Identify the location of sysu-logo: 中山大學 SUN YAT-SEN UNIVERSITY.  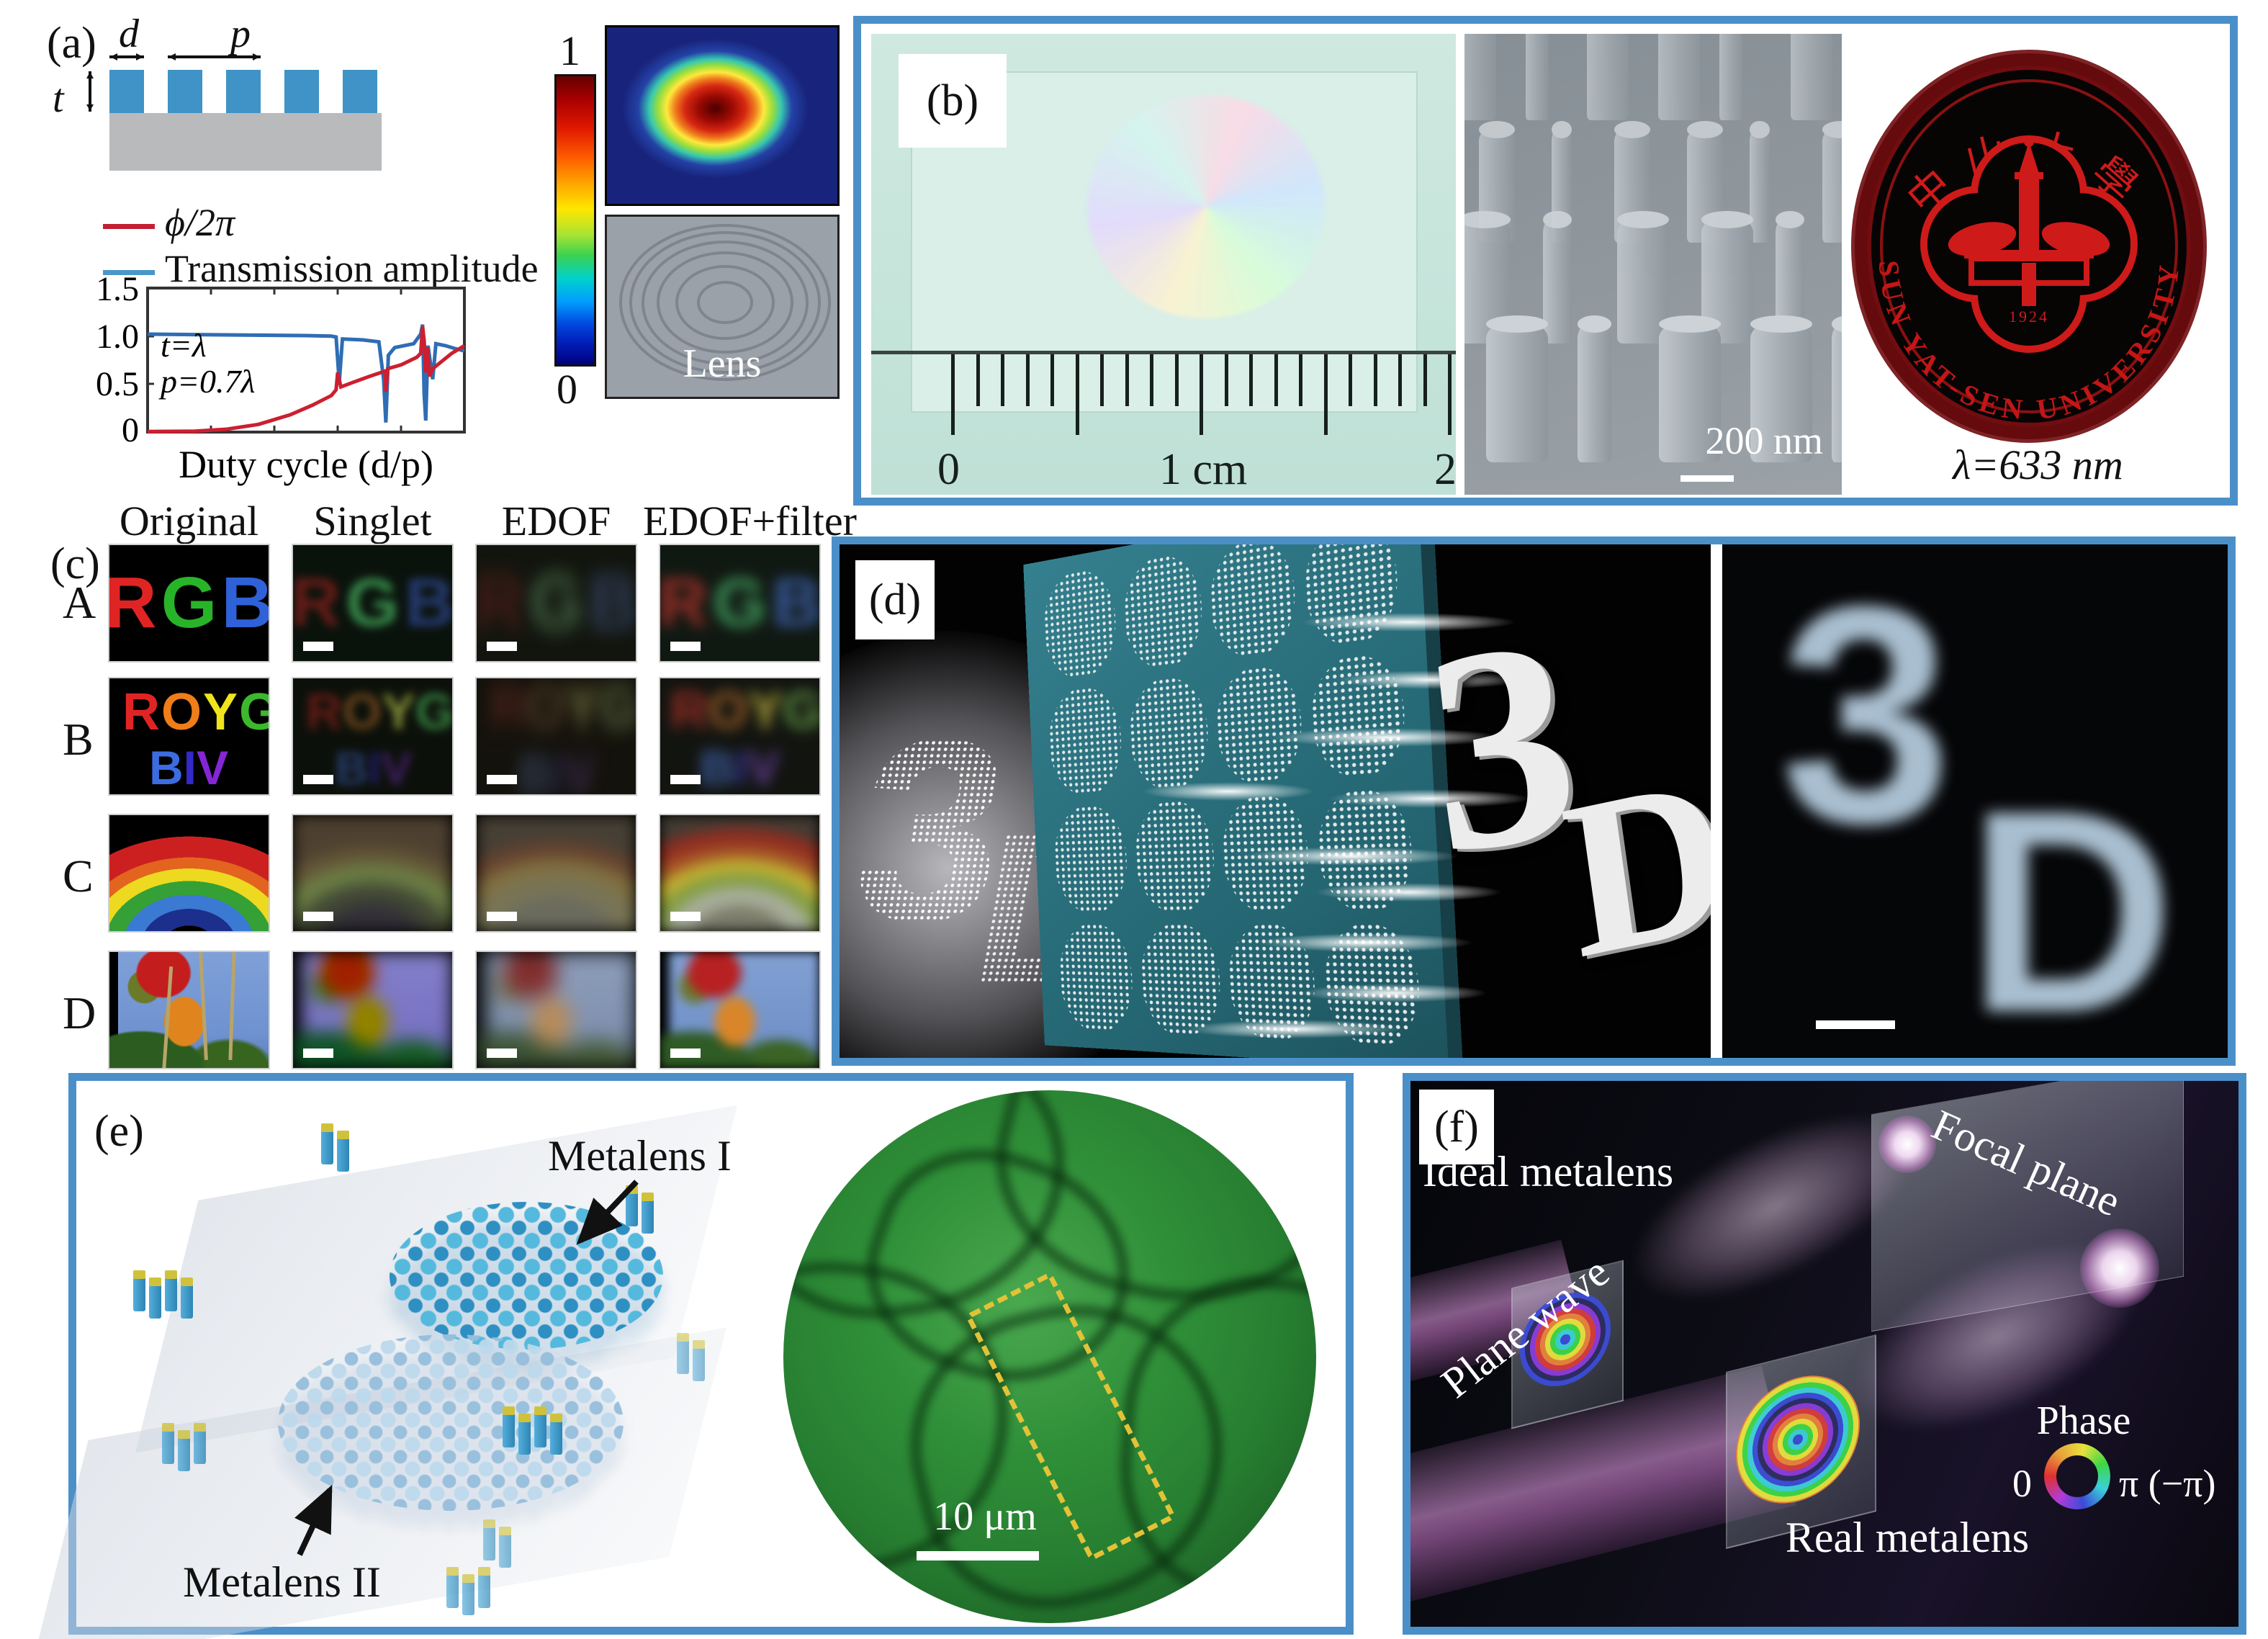
(2029, 246).